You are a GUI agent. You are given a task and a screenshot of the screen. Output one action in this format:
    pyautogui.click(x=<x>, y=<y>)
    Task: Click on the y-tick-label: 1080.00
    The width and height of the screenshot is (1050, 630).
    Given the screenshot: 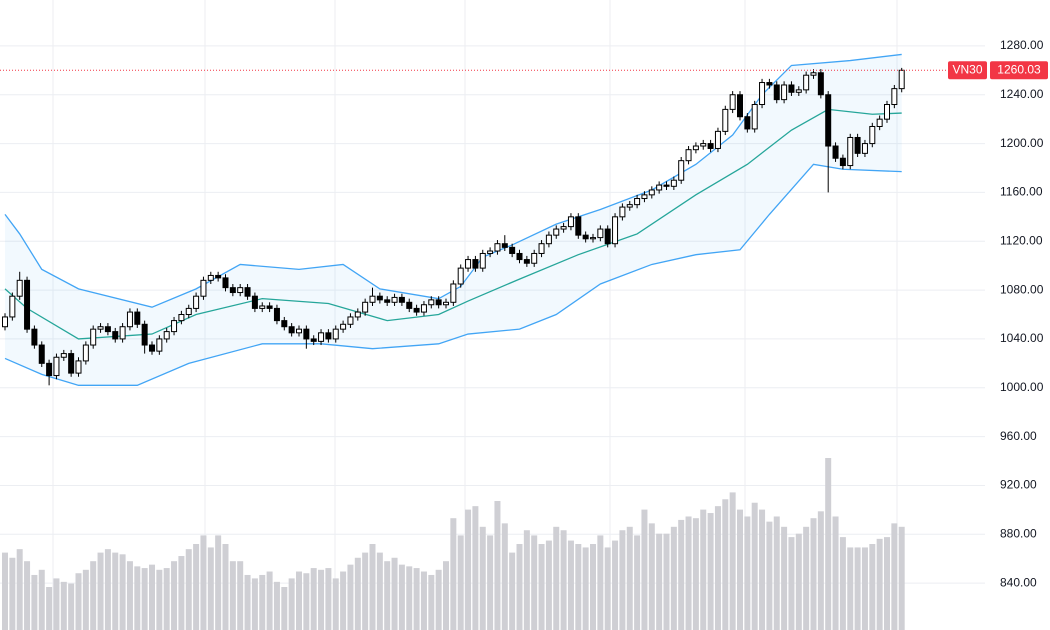 What is the action you would take?
    pyautogui.click(x=1022, y=289)
    